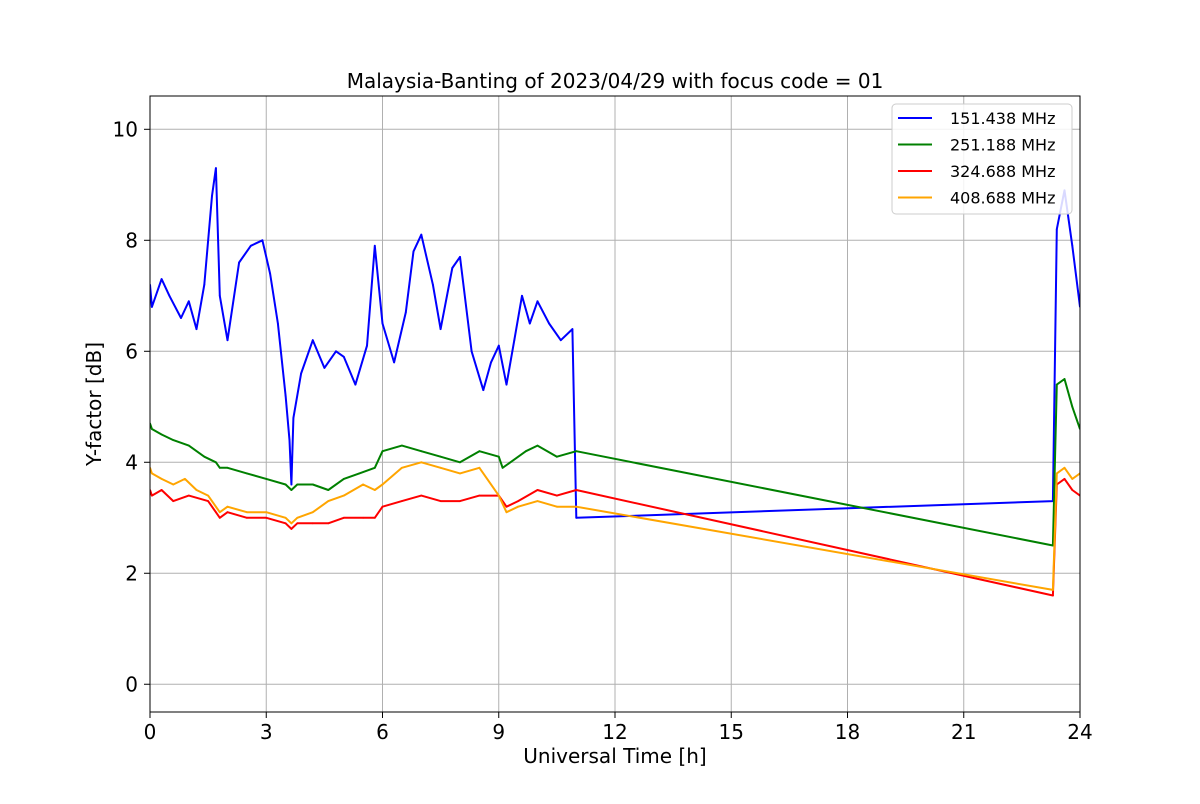 The width and height of the screenshot is (1200, 804). I want to click on x-tick-label: 24, so click(1079, 732).